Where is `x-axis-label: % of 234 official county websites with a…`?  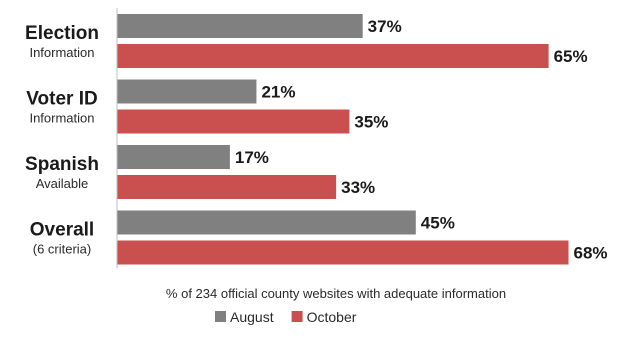 x-axis-label: % of 234 official county websites with a… is located at coordinates (336, 293).